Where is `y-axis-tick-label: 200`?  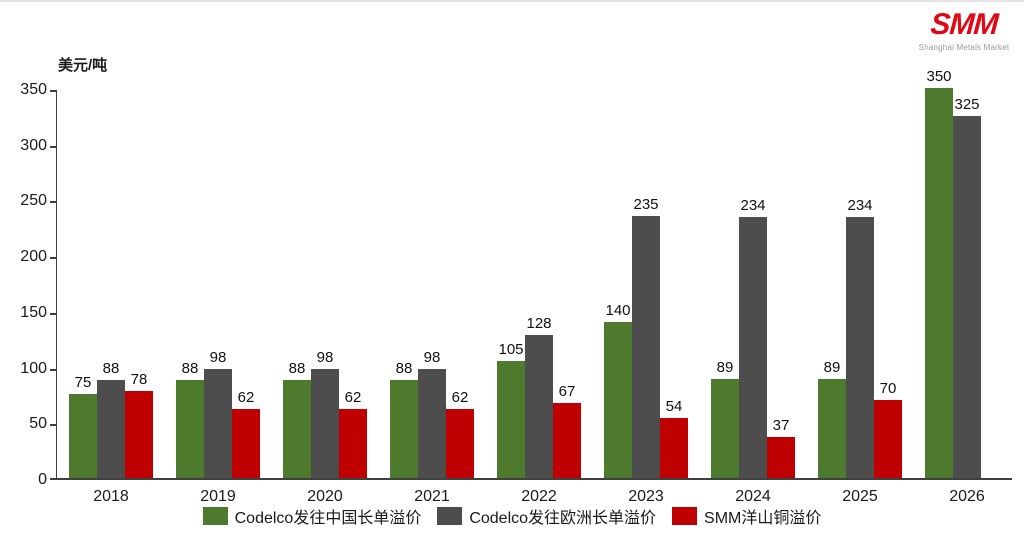 y-axis-tick-label: 200 is located at coordinates (33, 257).